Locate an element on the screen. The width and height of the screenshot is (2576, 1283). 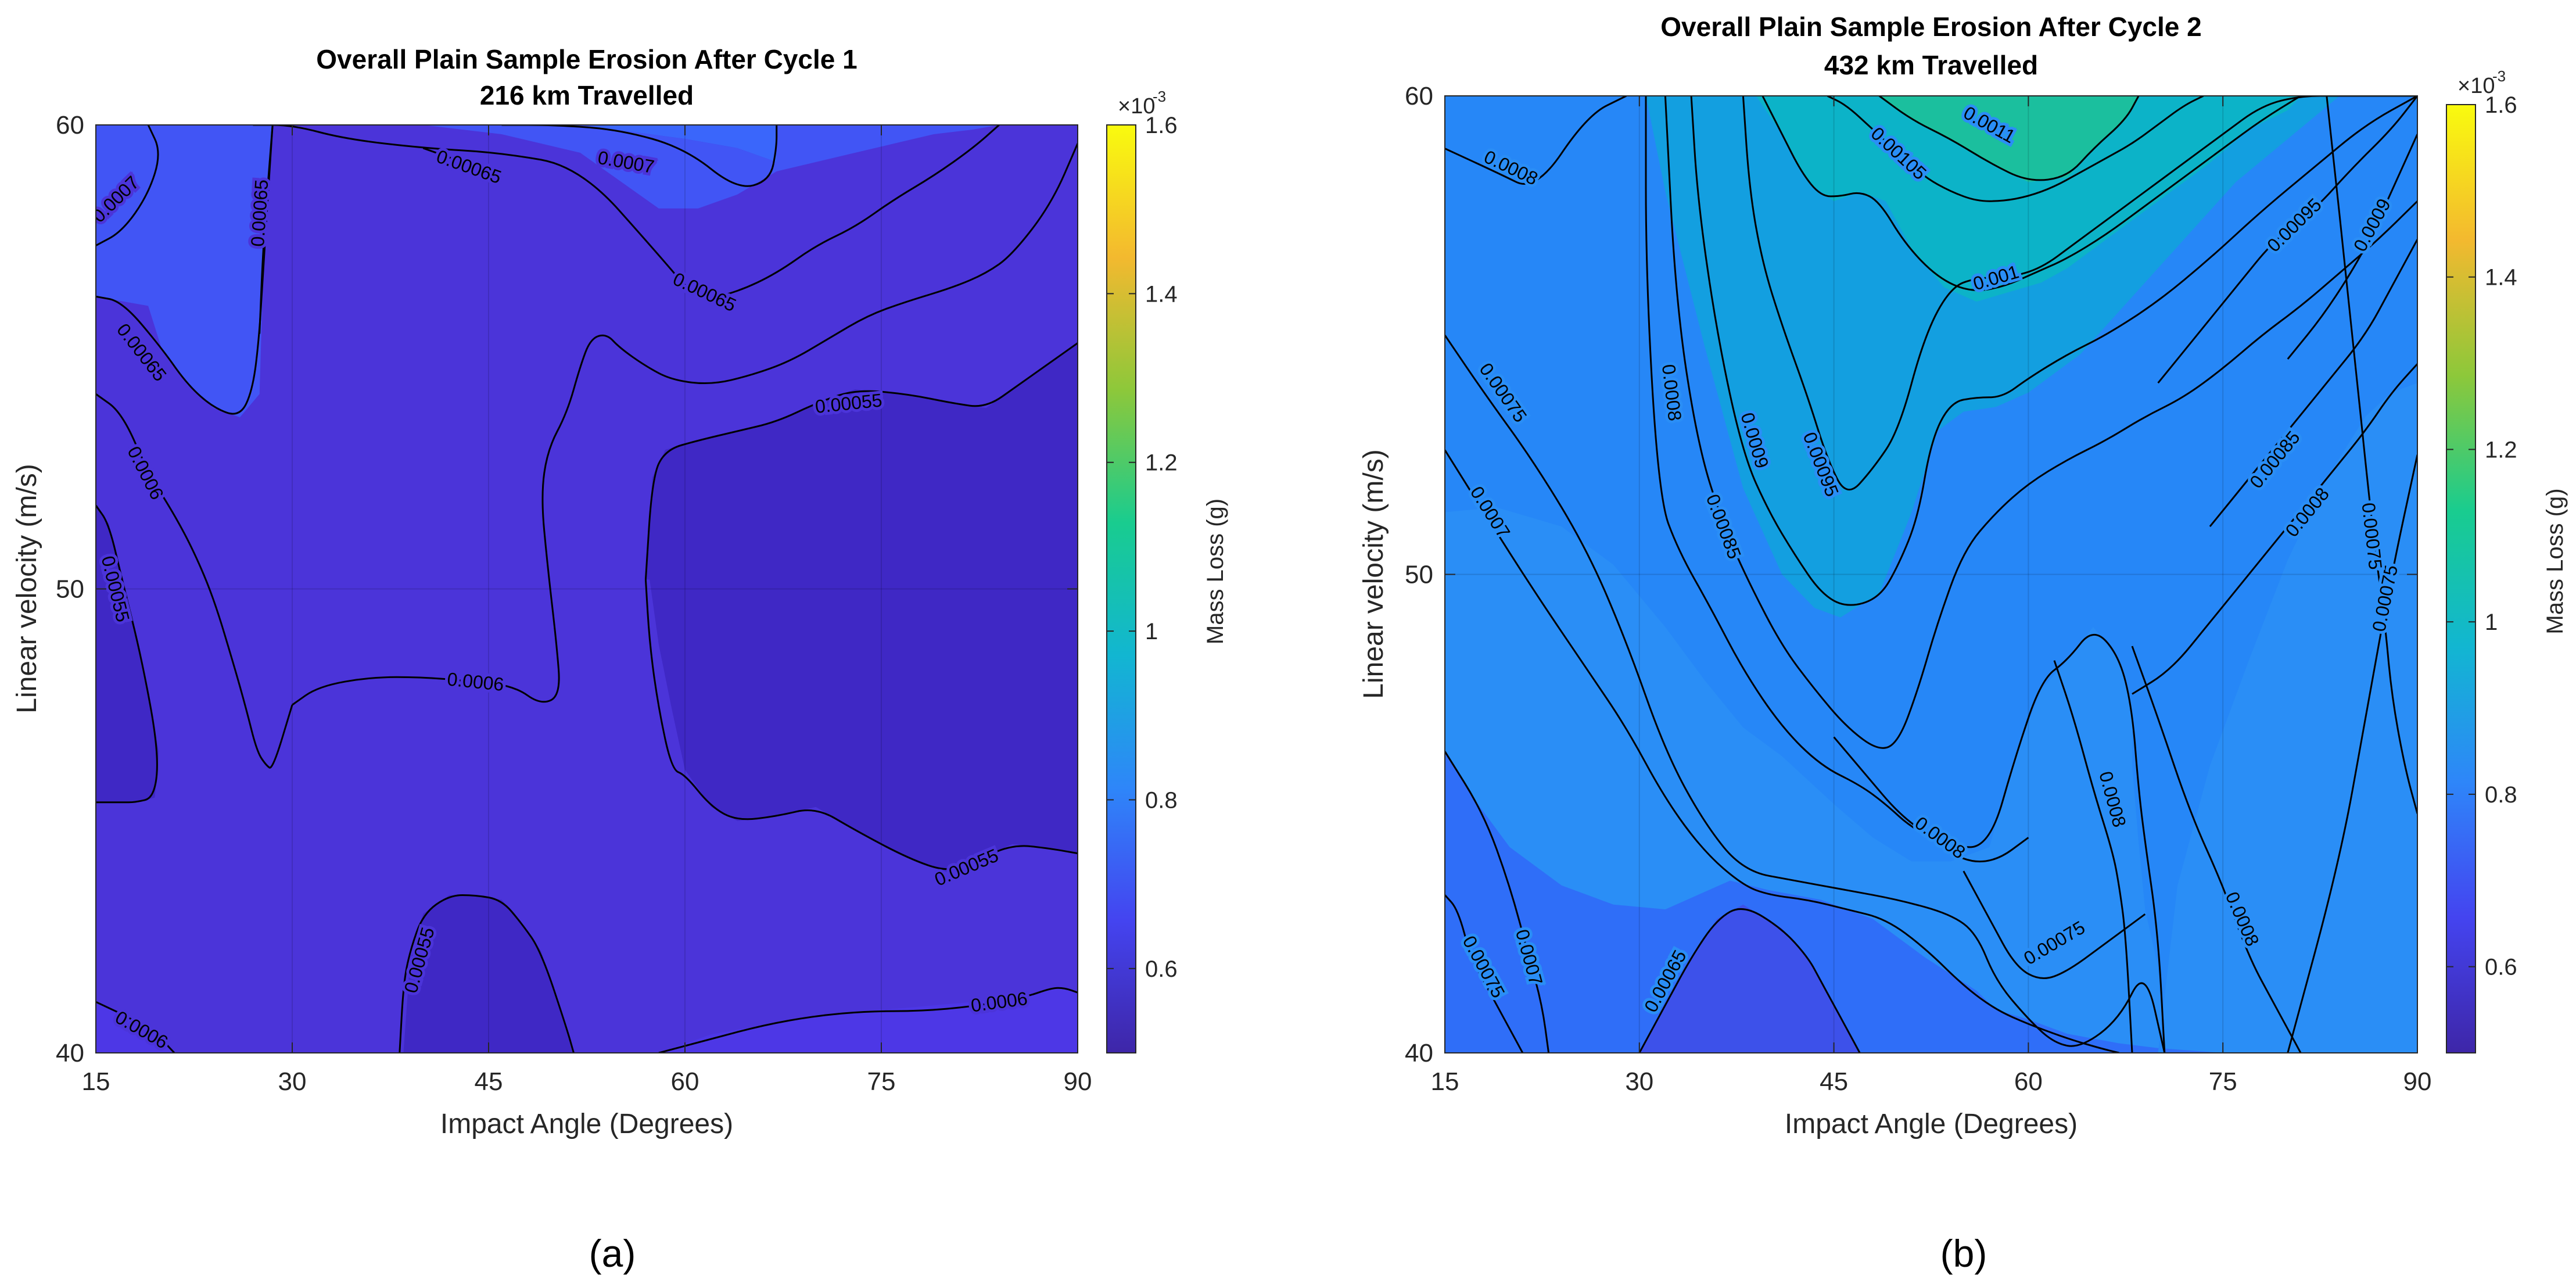
panel-a-colorbar-exponent-power: -3 is located at coordinates (1159, 97).